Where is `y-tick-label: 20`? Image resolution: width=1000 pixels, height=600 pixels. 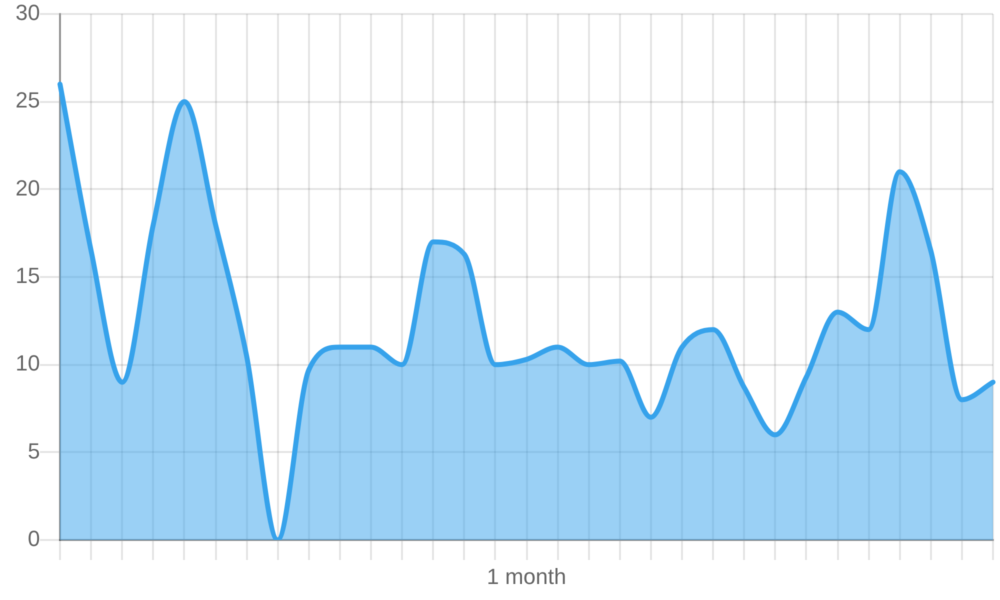
y-tick-label: 20 is located at coordinates (28, 187).